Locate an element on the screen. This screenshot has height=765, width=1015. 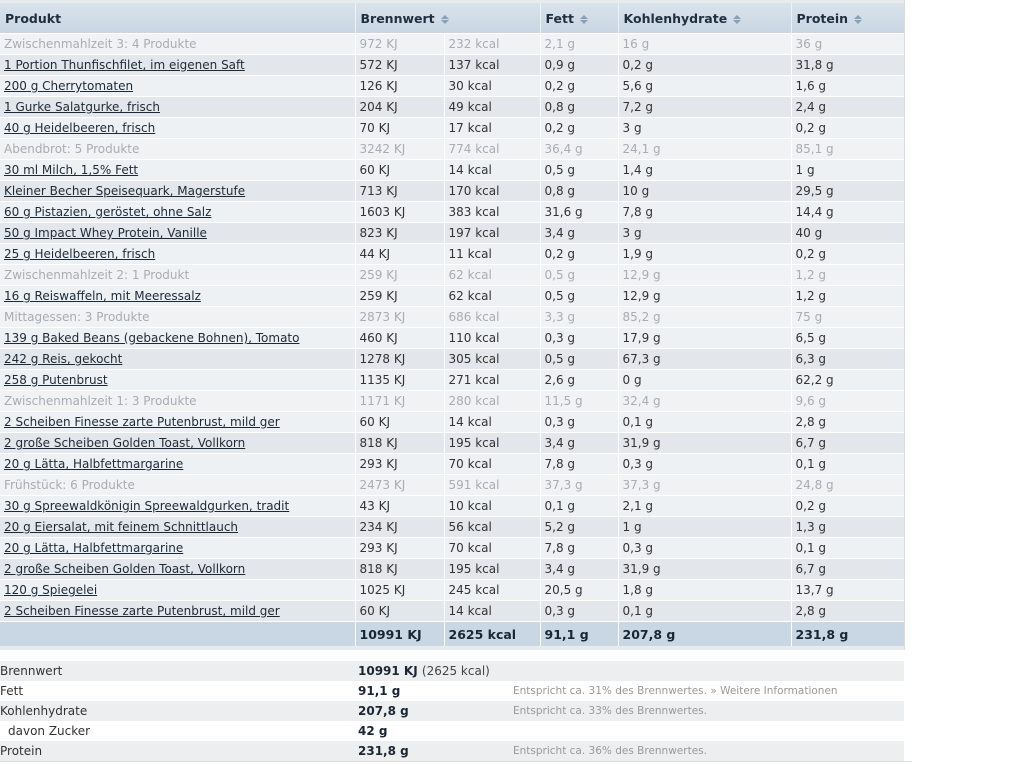
header-fat: Fett is located at coordinates (579, 18).